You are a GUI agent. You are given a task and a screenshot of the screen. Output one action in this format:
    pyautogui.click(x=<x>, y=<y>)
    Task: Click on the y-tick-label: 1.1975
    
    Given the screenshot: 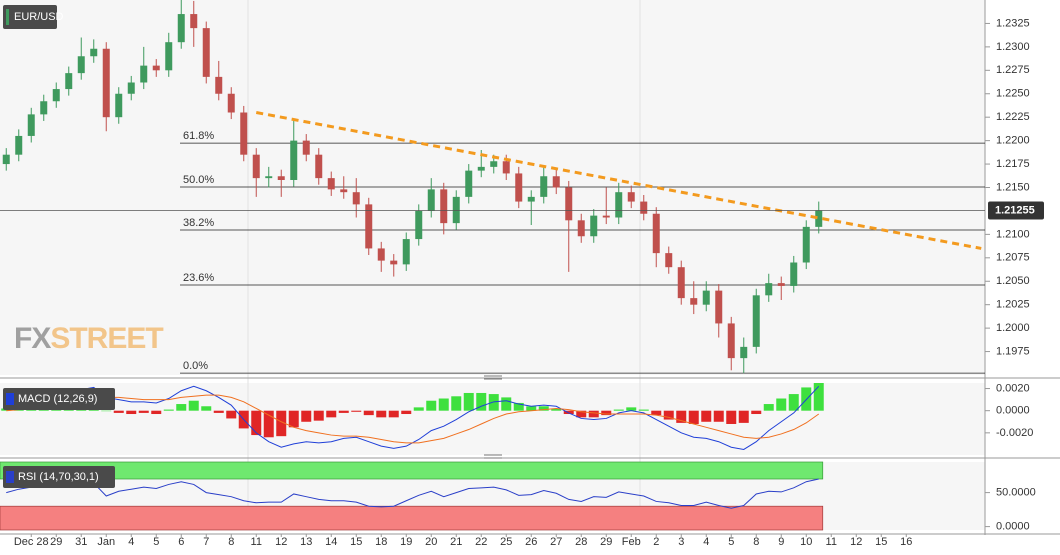 What is the action you would take?
    pyautogui.click(x=1013, y=351)
    